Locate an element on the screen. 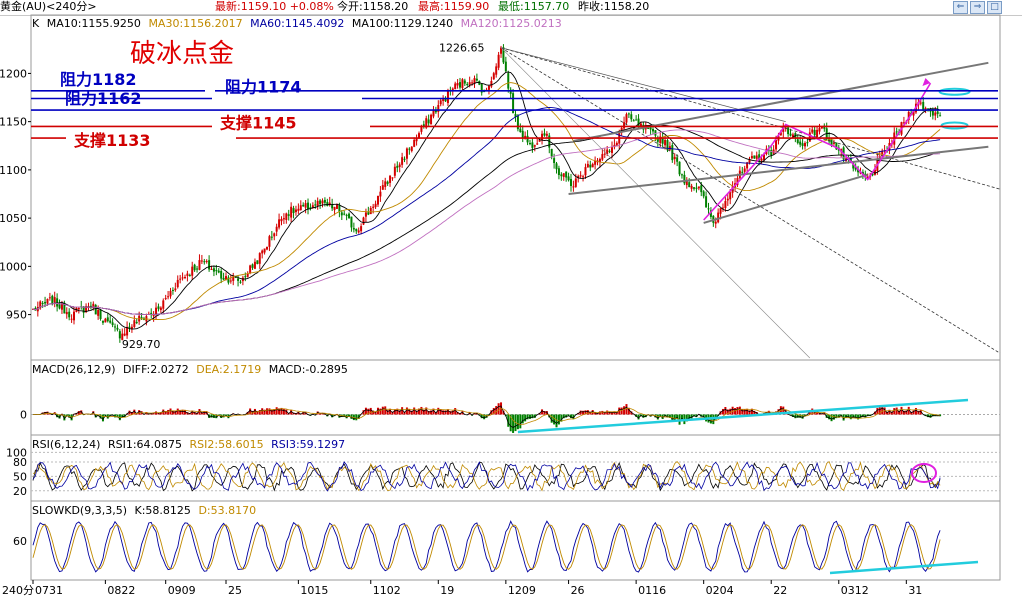 The width and height of the screenshot is (1022, 600). x-tick-label: 31 is located at coordinates (915, 590).